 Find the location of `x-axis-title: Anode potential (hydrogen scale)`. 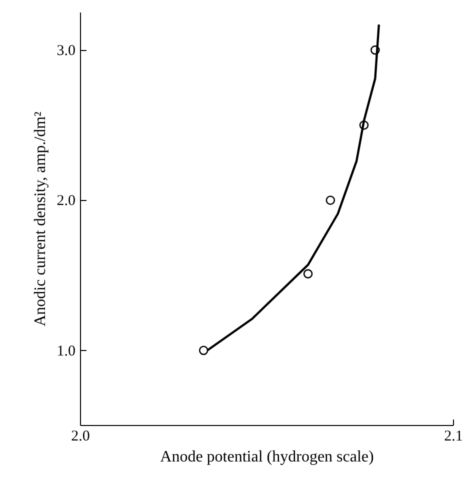

x-axis-title: Anode potential (hydrogen scale) is located at coordinates (267, 457).